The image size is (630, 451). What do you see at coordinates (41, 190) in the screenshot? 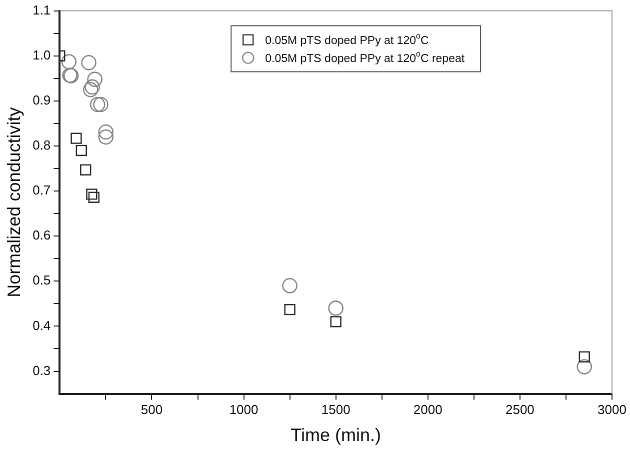
I see `y-tick-label: 0.7` at bounding box center [41, 190].